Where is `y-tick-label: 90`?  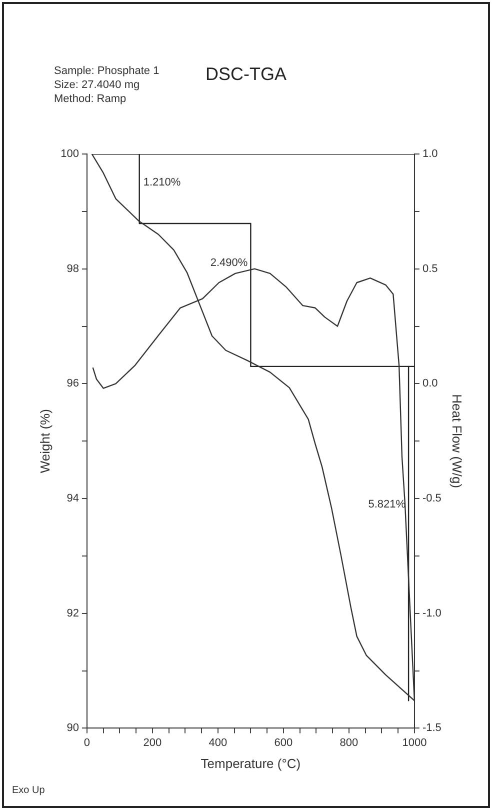 y-tick-label: 90 is located at coordinates (72, 728).